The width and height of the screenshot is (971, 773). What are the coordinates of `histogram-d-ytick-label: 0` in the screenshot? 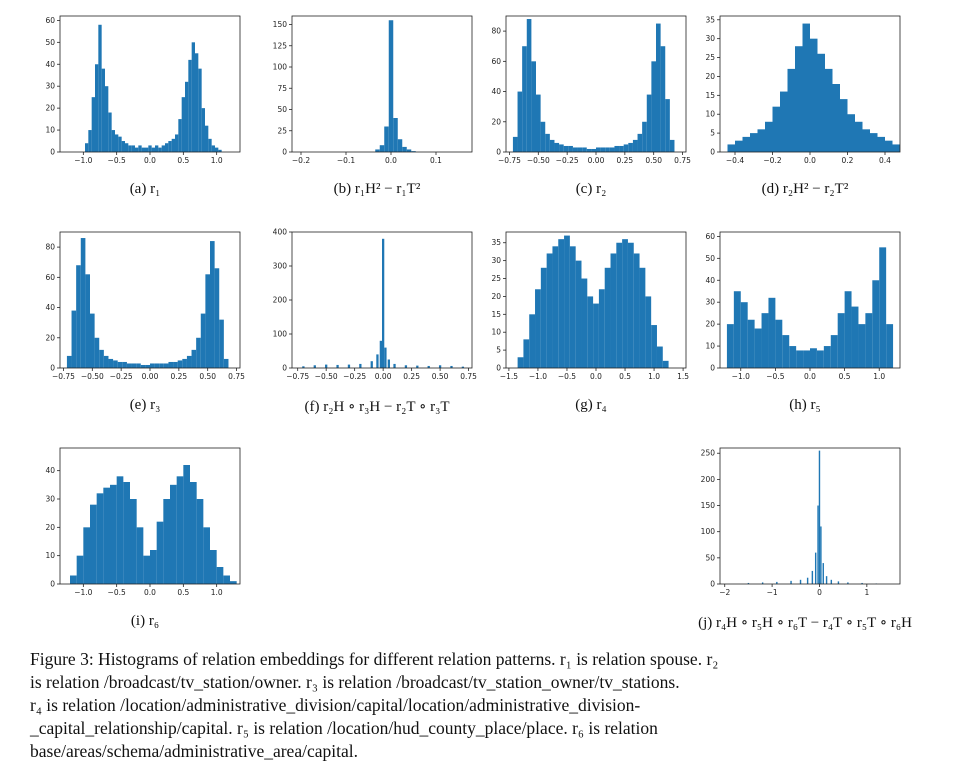 It's located at (712, 152).